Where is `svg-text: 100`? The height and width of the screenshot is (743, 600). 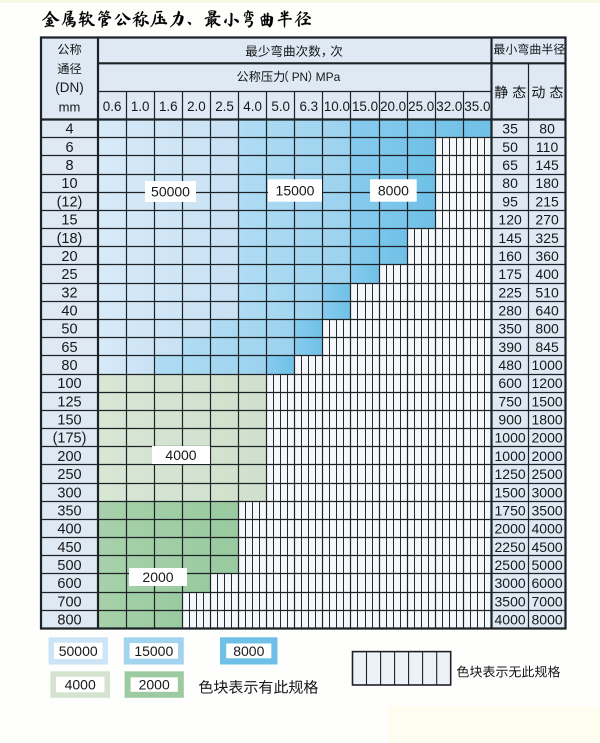
svg-text: 100 is located at coordinates (69, 384).